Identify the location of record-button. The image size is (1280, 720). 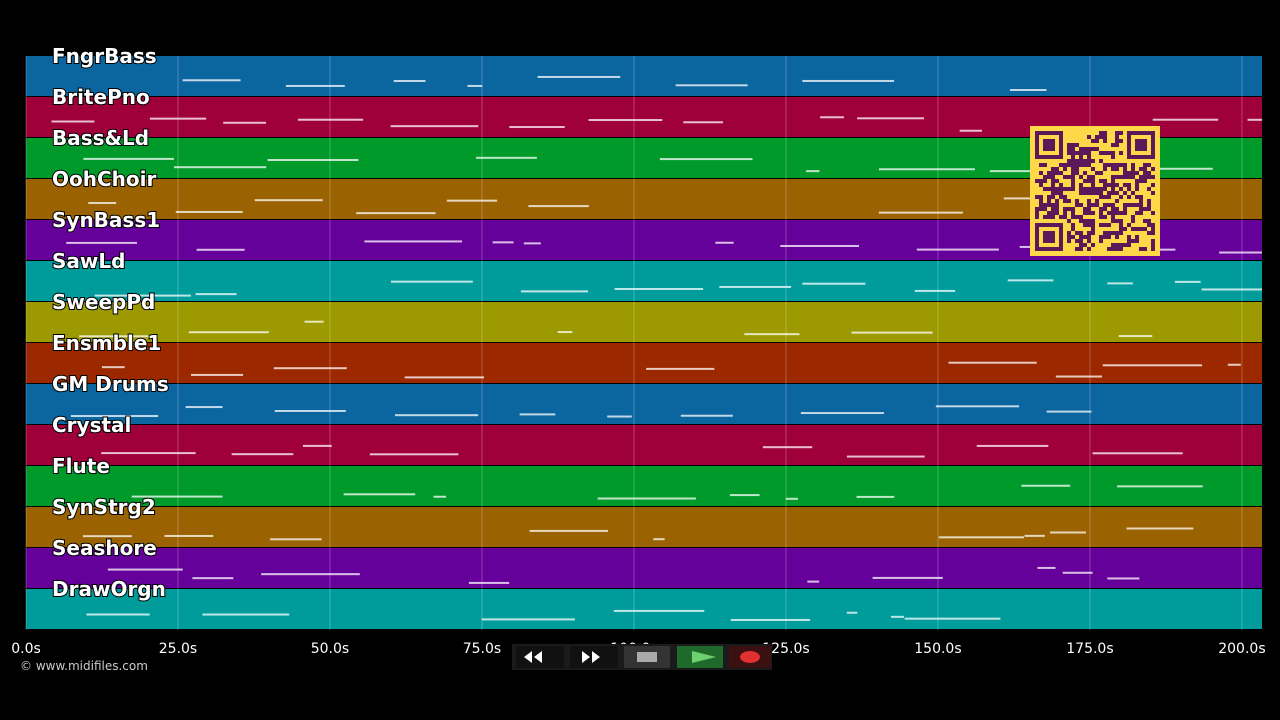
(750, 657).